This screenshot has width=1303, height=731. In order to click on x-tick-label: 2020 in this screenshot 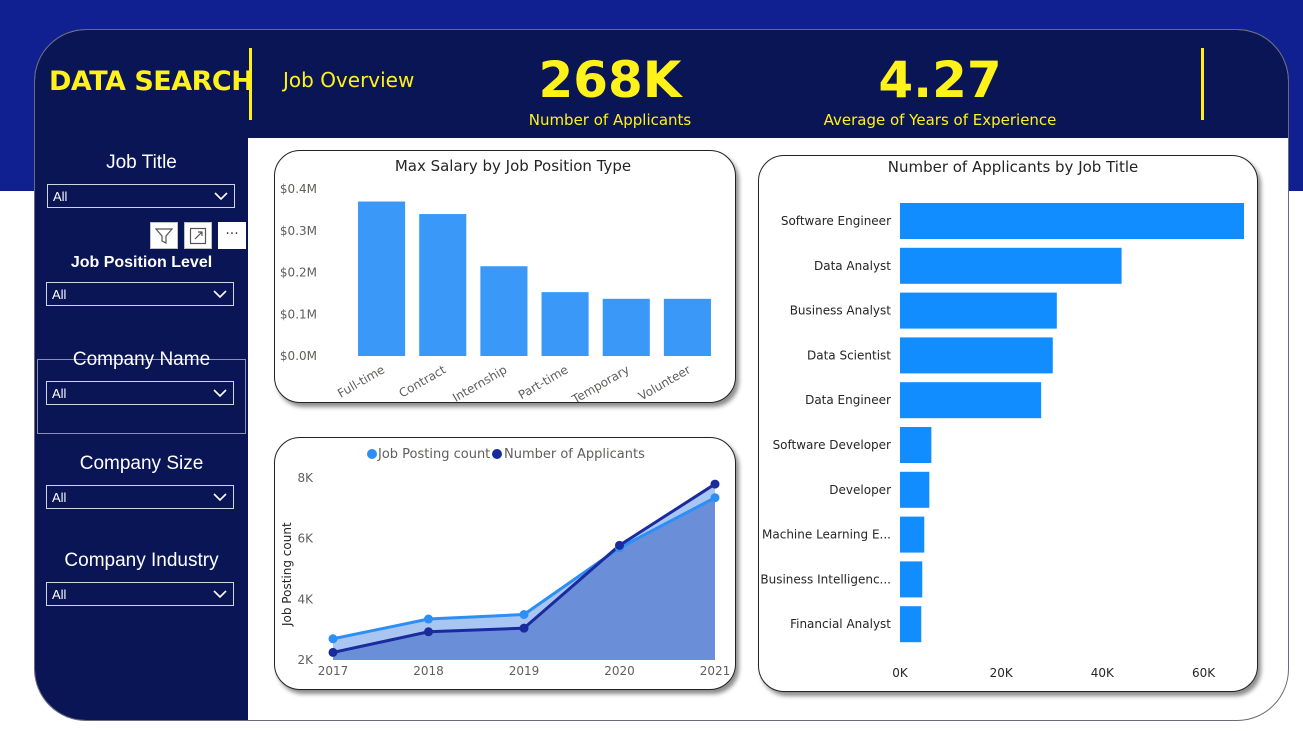, I will do `click(619, 671)`.